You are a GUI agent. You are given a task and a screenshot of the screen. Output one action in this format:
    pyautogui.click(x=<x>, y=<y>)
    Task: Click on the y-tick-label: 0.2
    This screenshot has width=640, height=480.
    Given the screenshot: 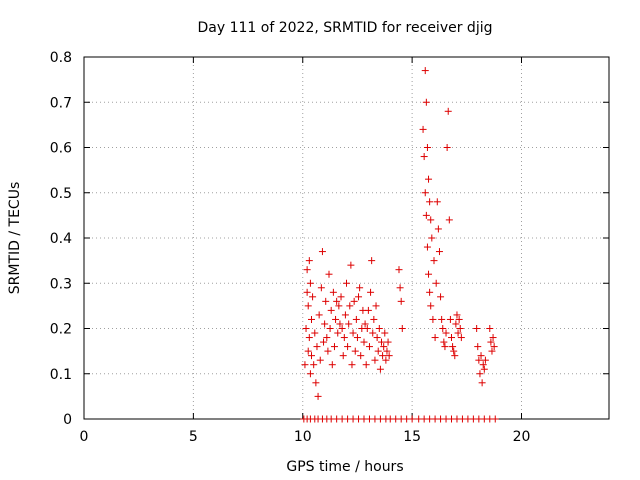 What is the action you would take?
    pyautogui.click(x=61, y=330)
    